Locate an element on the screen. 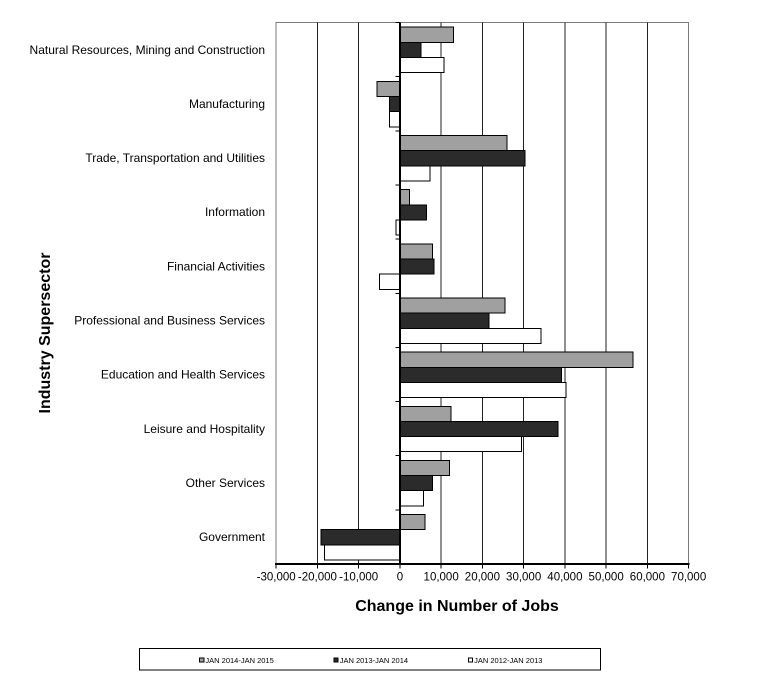 The height and width of the screenshot is (685, 767). svg-text: Financial Activities is located at coordinates (216, 266).